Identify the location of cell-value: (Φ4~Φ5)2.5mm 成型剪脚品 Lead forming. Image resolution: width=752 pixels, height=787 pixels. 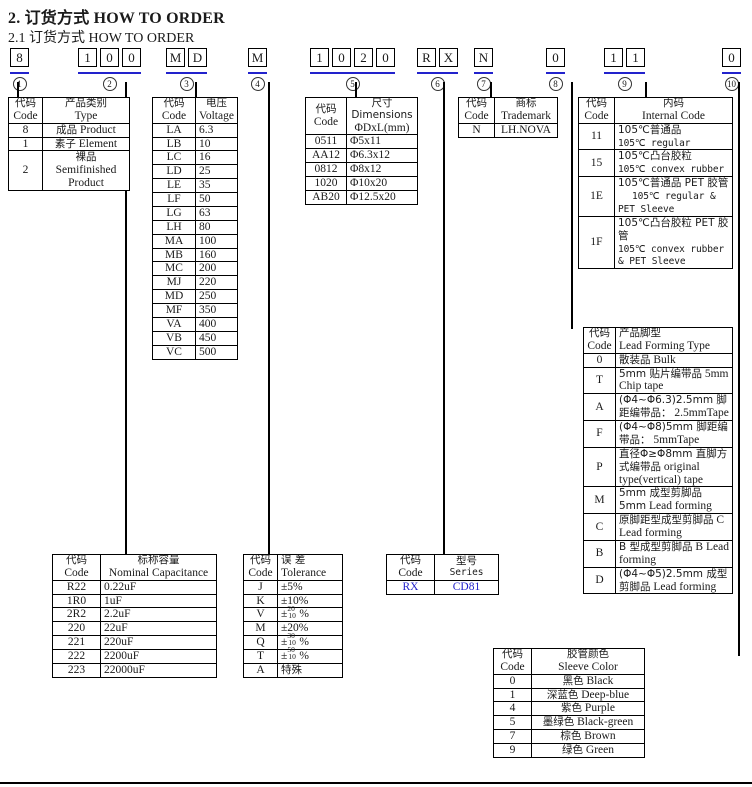
(674, 580).